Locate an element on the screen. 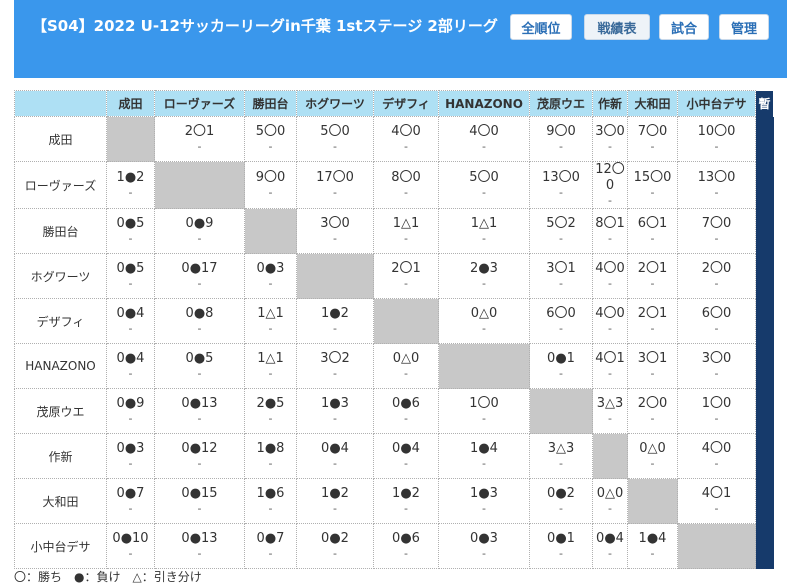  match-score: 5〇2 is located at coordinates (561, 223).